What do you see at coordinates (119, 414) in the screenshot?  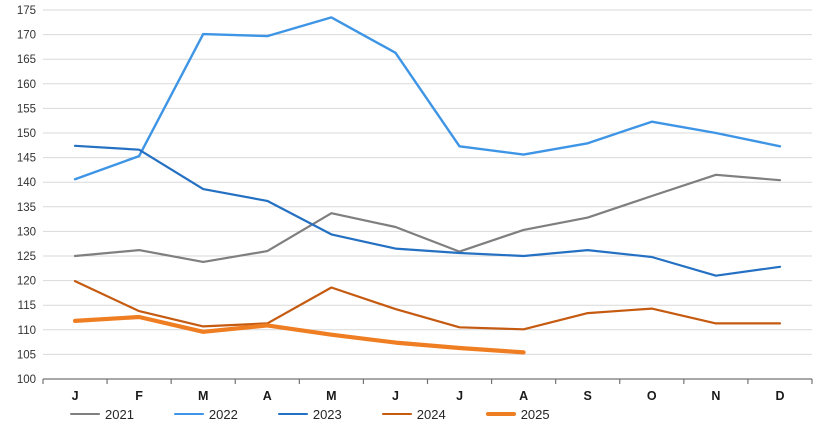 I see `legend-label-2021: 2021` at bounding box center [119, 414].